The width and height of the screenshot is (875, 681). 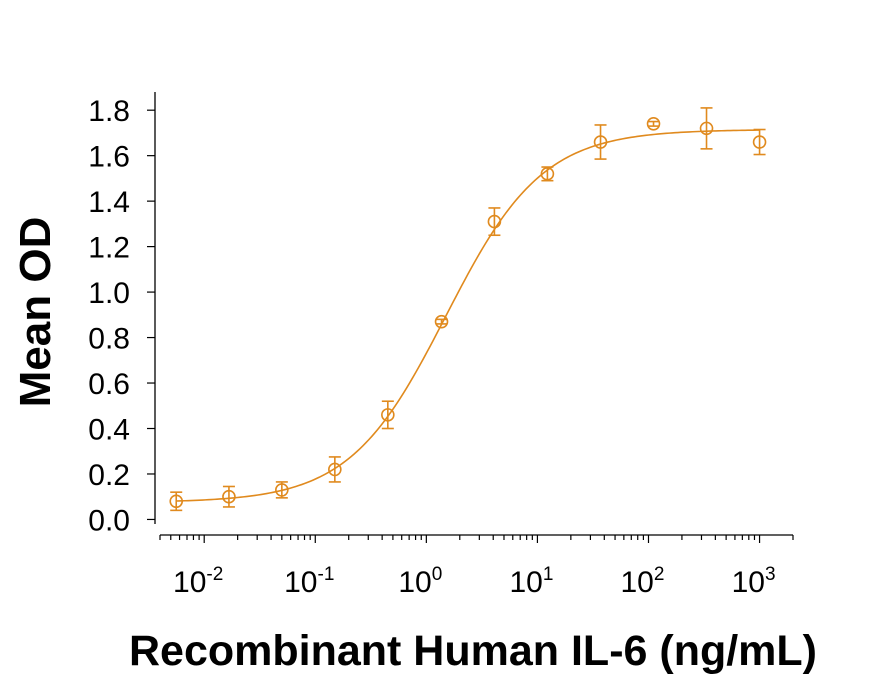 What do you see at coordinates (35, 312) in the screenshot?
I see `y-axis-title: Mean OD` at bounding box center [35, 312].